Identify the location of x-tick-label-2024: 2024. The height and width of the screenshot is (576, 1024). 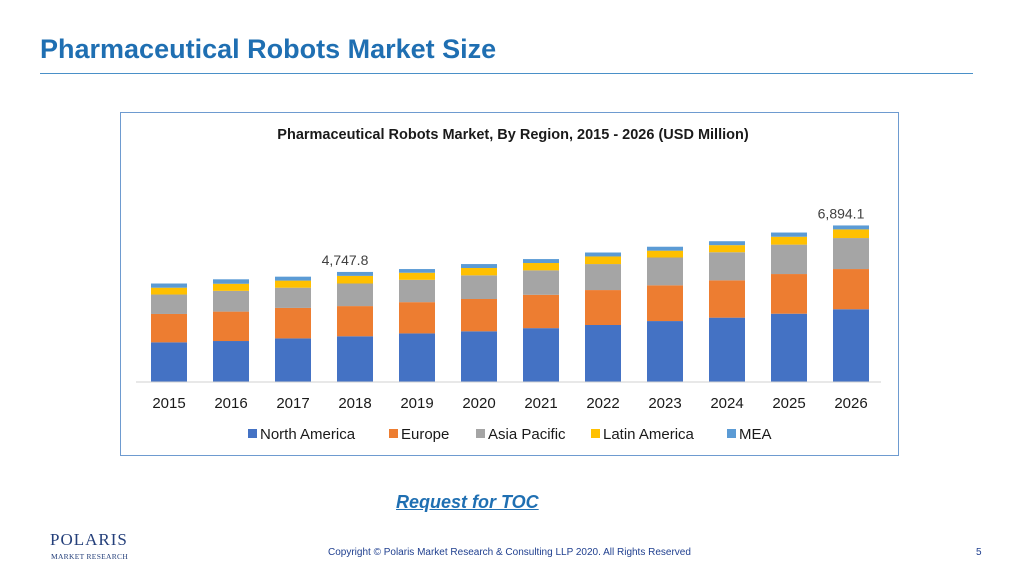
(726, 403).